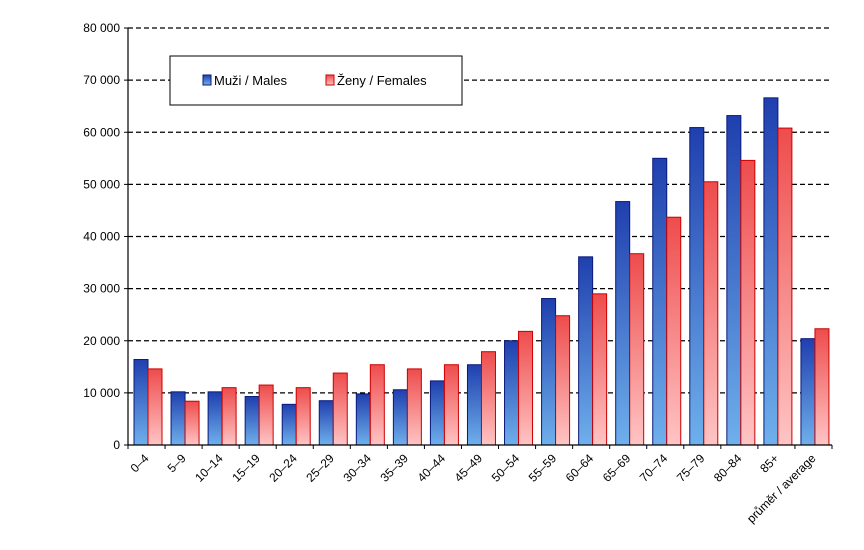 The image size is (864, 550). I want to click on x-tick-label: 25–29, so click(320, 468).